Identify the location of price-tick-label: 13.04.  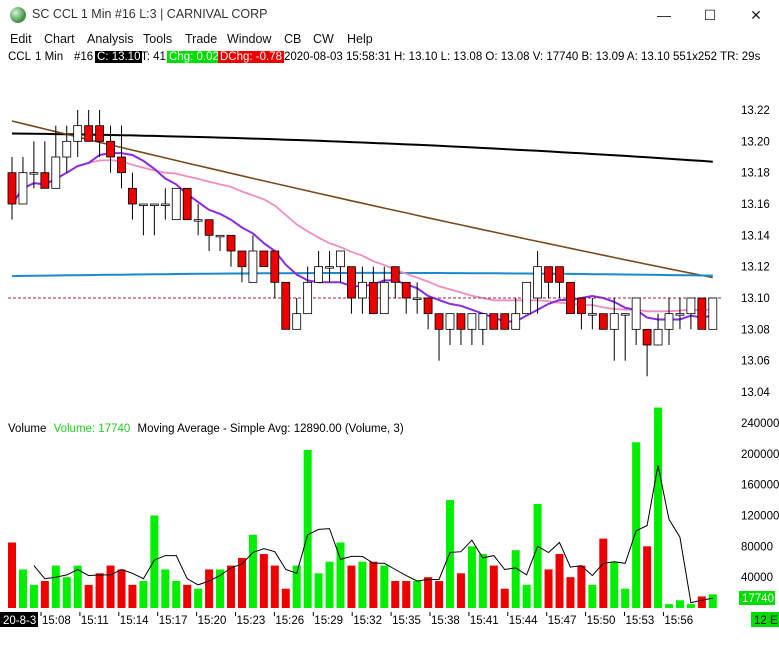
(755, 393).